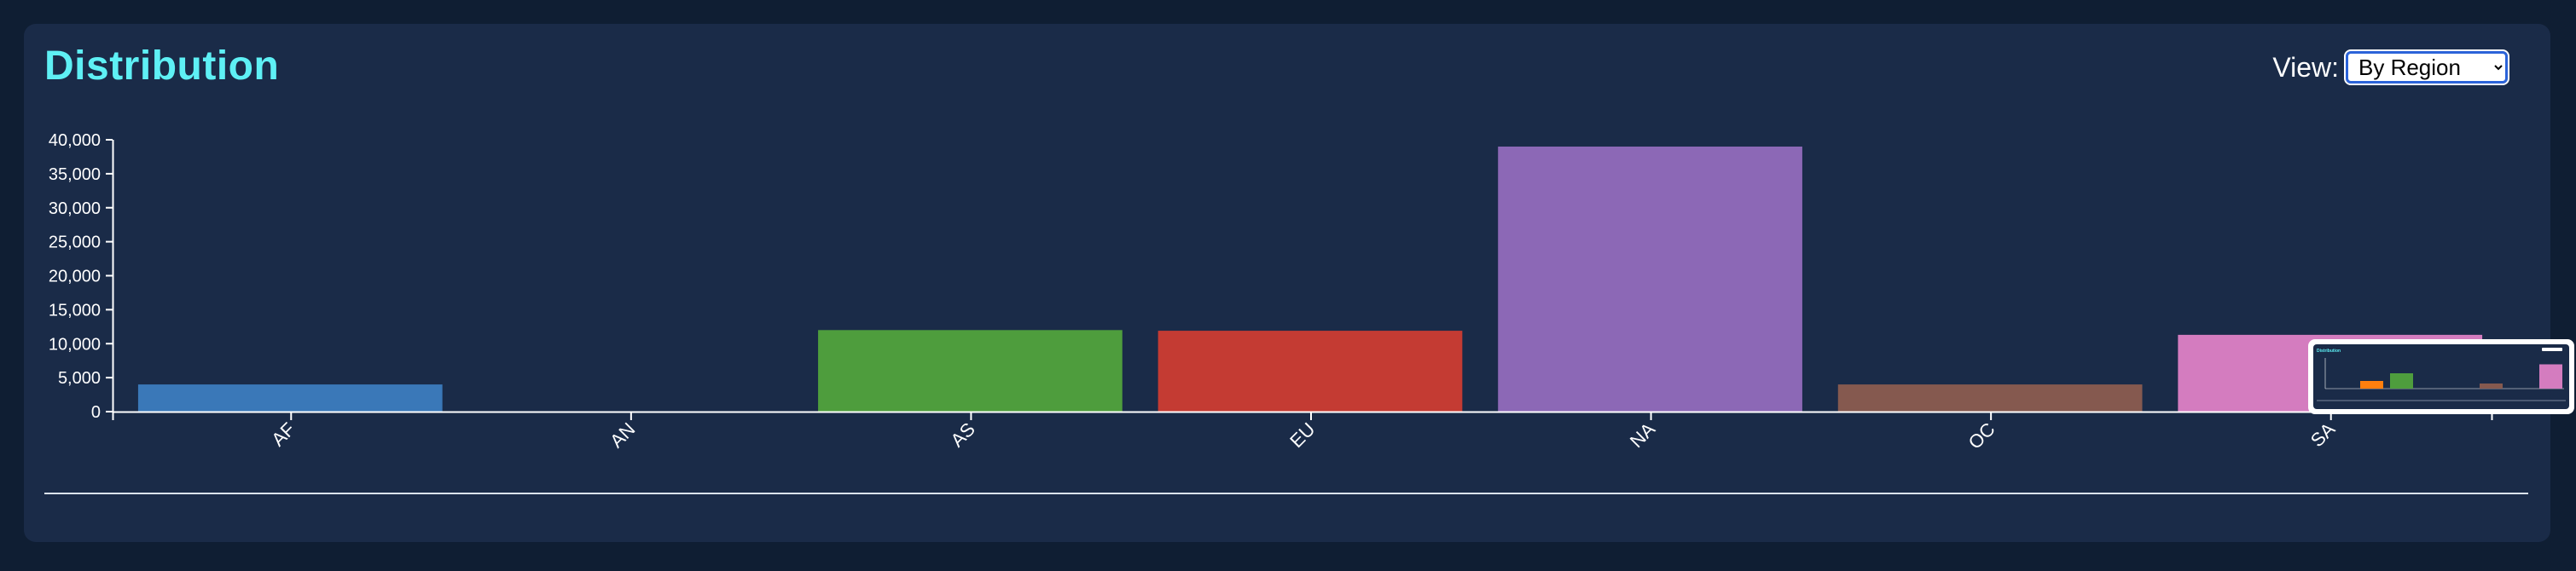  Describe the element at coordinates (1650, 279) in the screenshot. I see `bar-na` at that location.